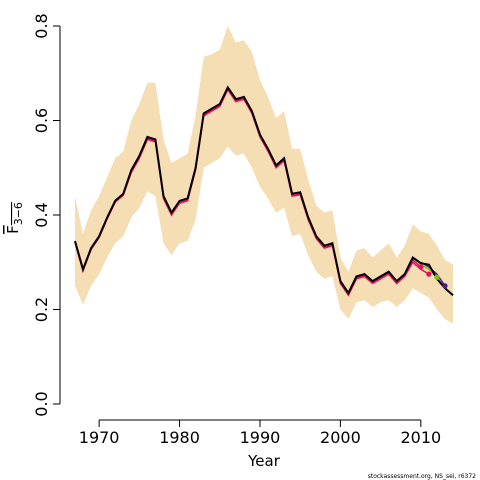 The image size is (480, 480). What do you see at coordinates (41, 120) in the screenshot?
I see `y-tick-label-3: 0.6` at bounding box center [41, 120].